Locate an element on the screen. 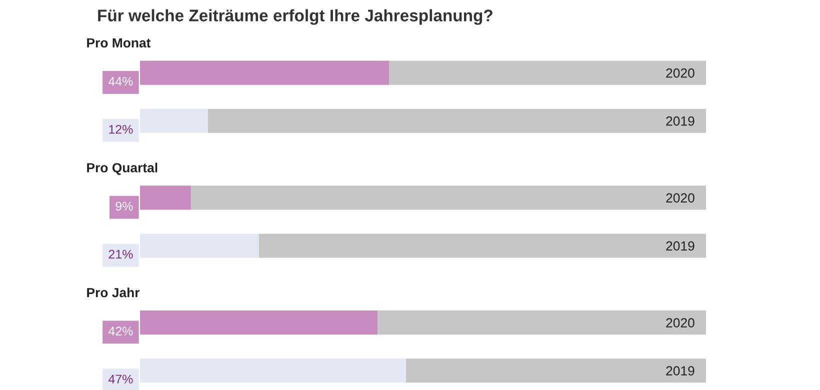  text: Pro Jahr is located at coordinates (113, 293).